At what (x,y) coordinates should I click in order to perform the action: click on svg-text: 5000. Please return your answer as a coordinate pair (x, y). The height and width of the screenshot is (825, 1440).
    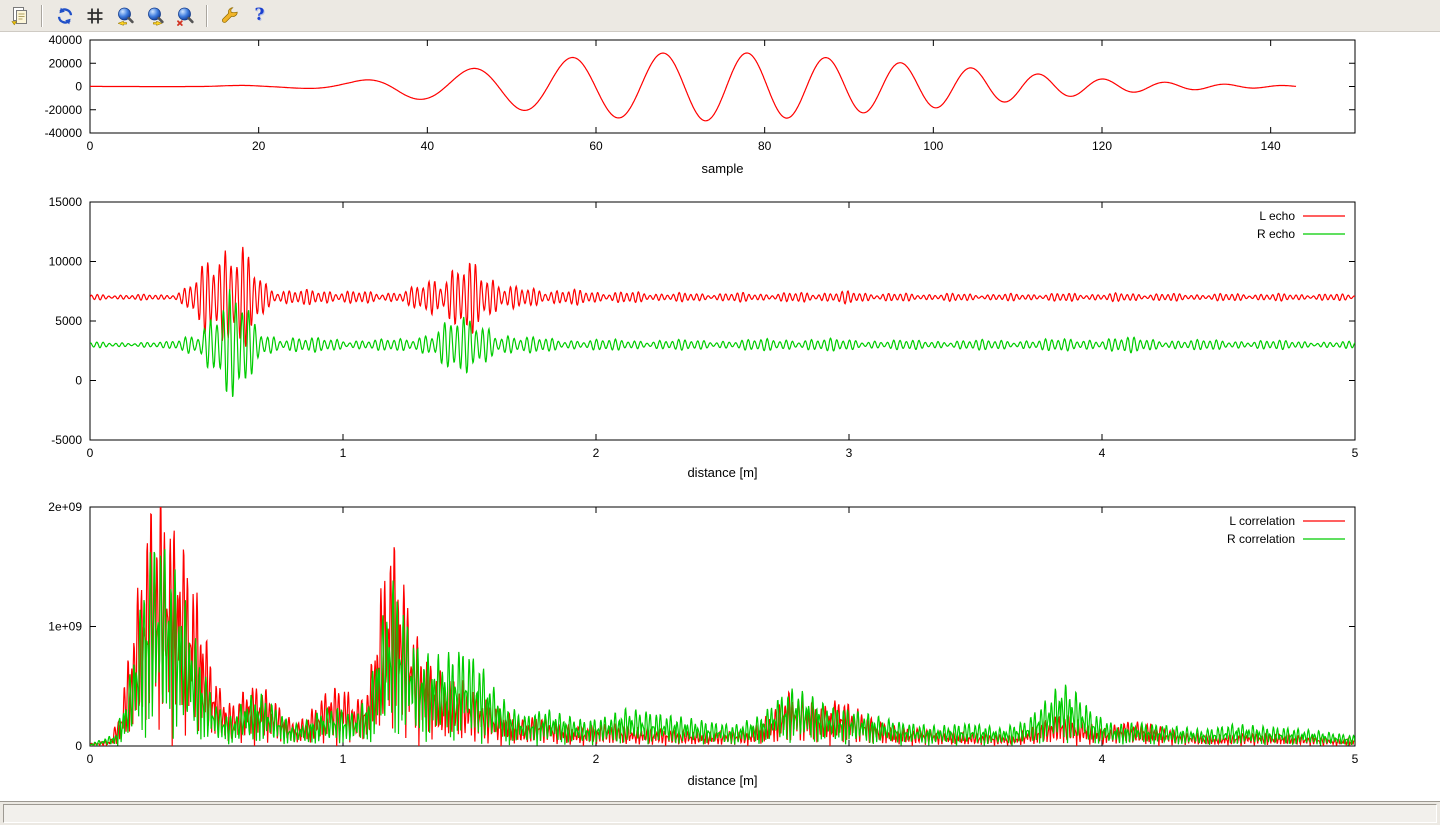
    Looking at the image, I should click on (68, 321).